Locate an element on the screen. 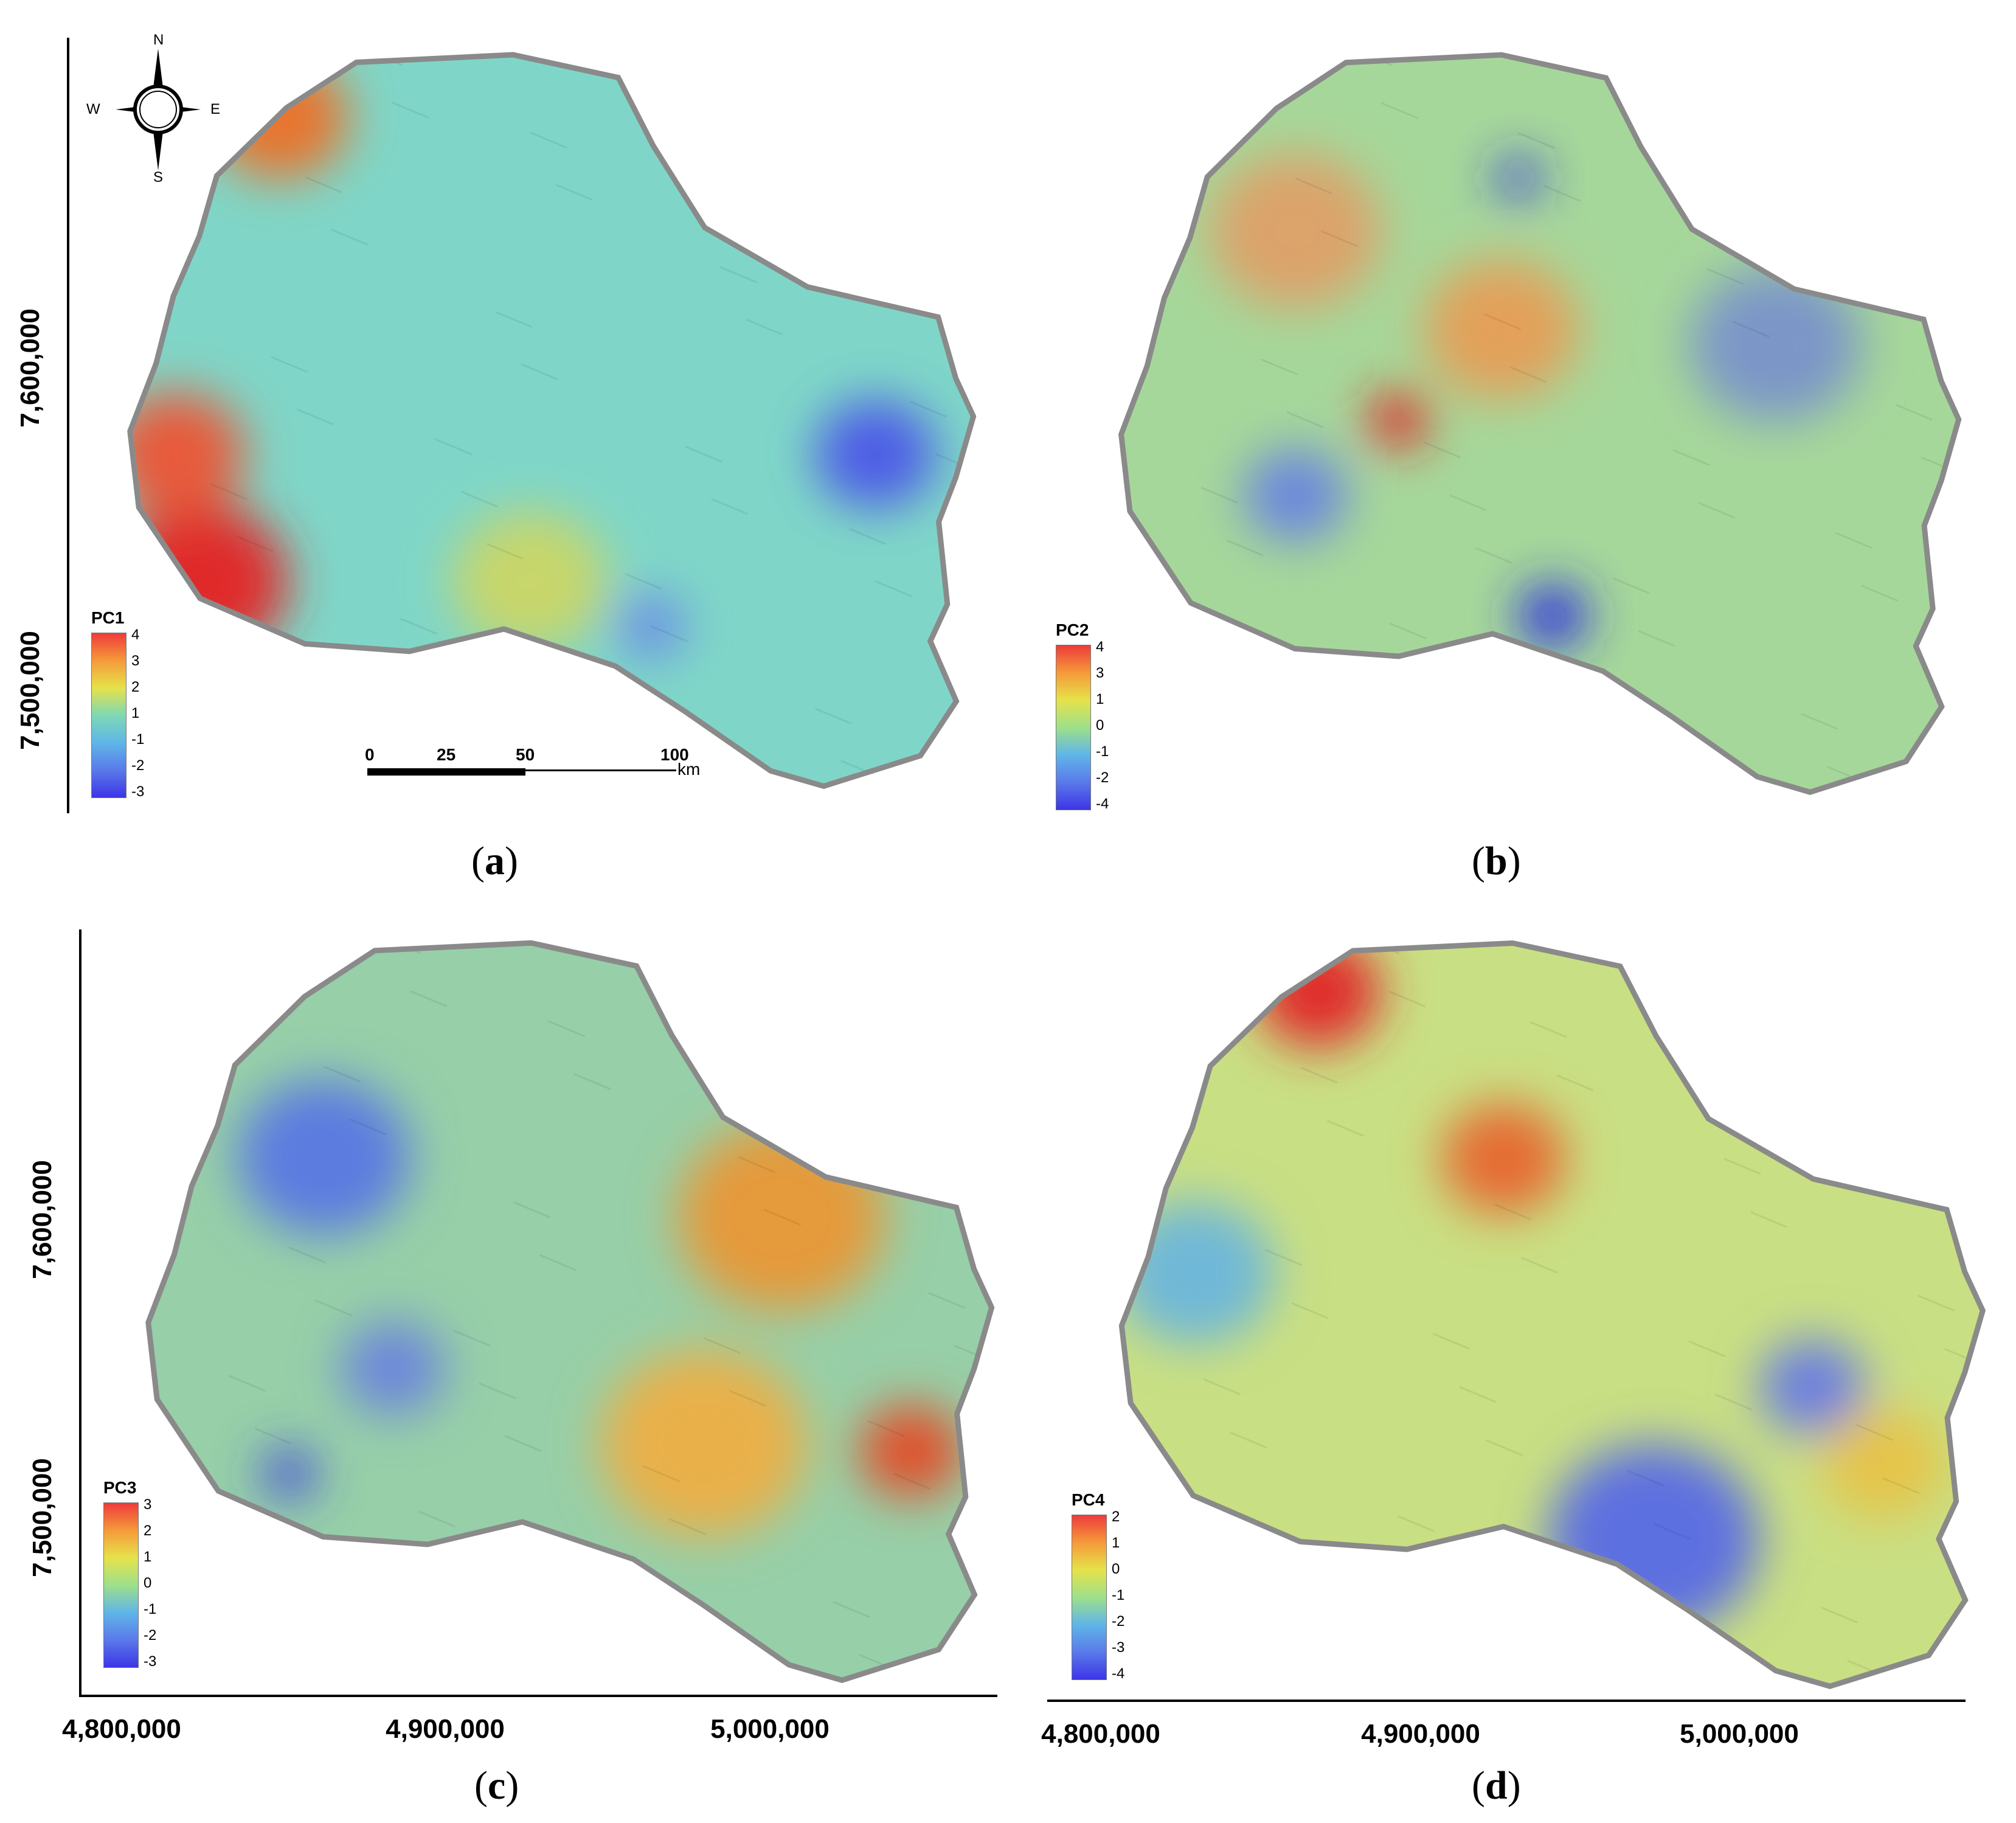 The width and height of the screenshot is (2016, 1823). legend-tick-label: -1 is located at coordinates (150, 1609).